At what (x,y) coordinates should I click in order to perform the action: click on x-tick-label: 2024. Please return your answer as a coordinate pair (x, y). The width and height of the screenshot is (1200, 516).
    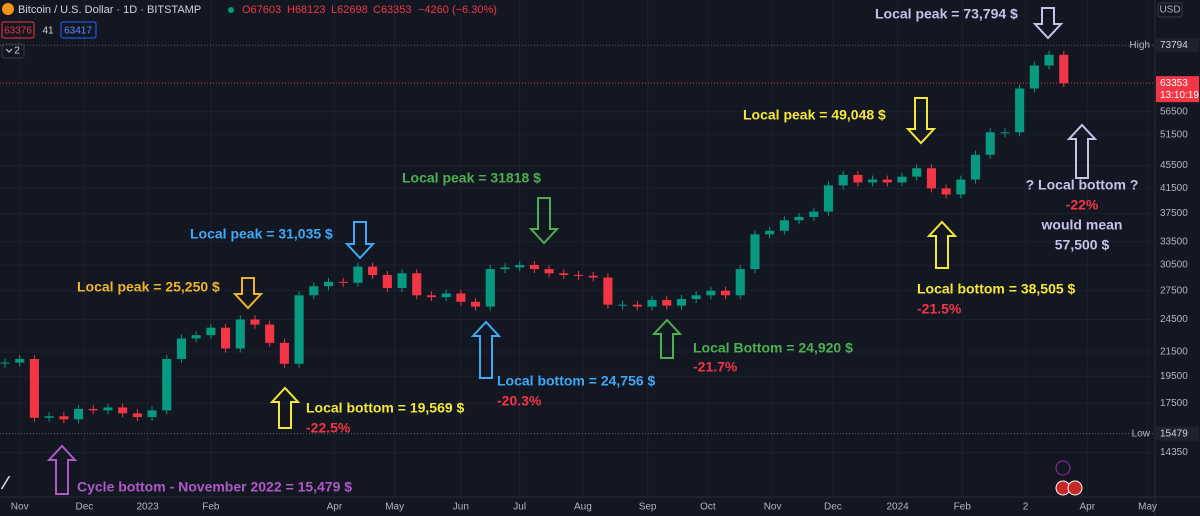
    Looking at the image, I should click on (897, 507).